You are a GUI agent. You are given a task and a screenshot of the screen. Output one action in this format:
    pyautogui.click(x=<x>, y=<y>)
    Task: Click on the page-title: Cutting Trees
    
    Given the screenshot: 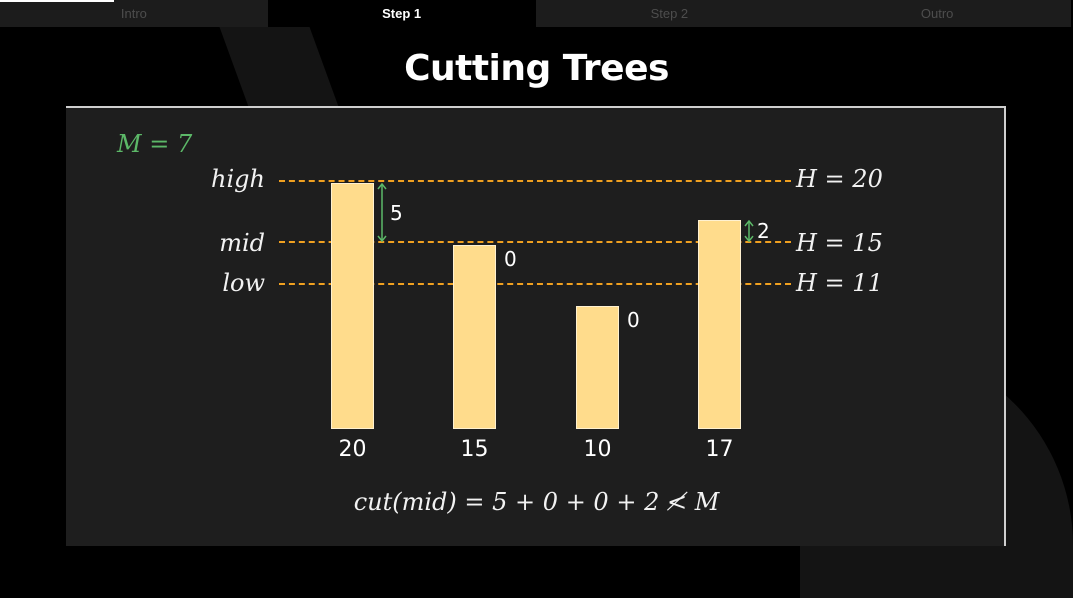 What is the action you would take?
    pyautogui.click(x=536, y=68)
    